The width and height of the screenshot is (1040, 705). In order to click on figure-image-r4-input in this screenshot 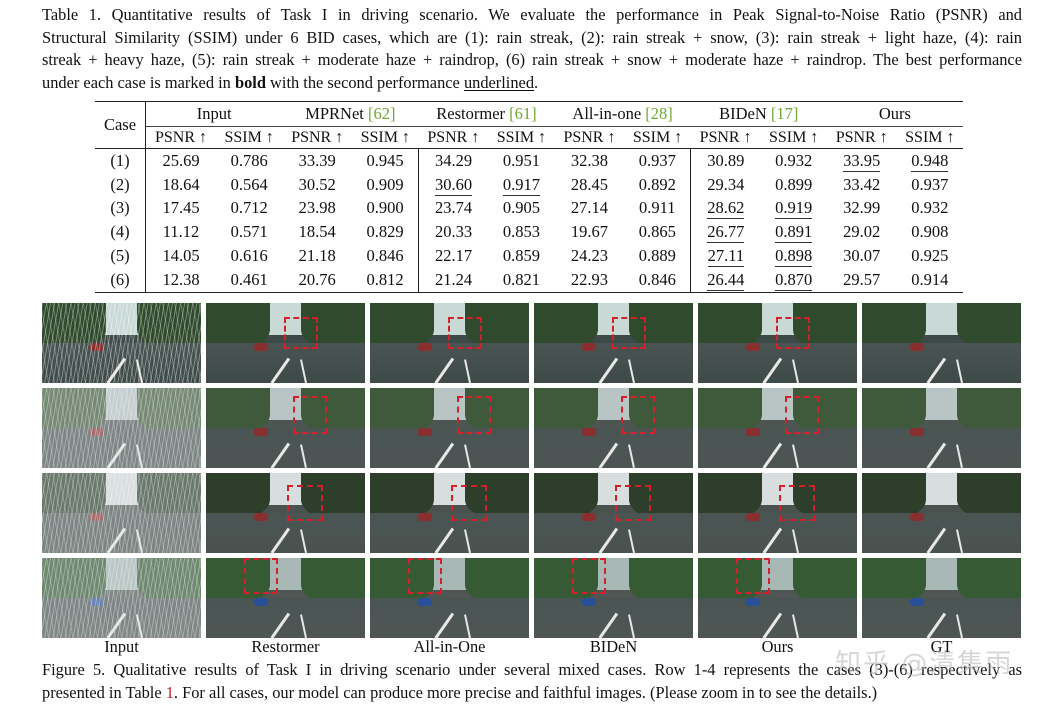, I will do `click(121, 598)`.